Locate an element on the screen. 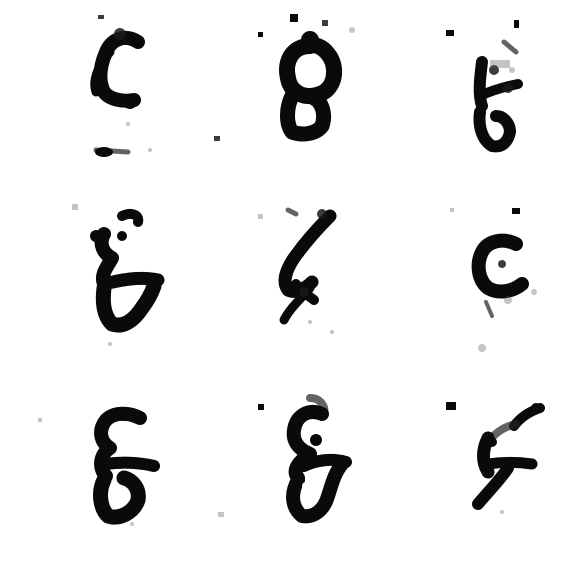 The width and height of the screenshot is (576, 576). digit-sample-4-glyph is located at coordinates (118, 275).